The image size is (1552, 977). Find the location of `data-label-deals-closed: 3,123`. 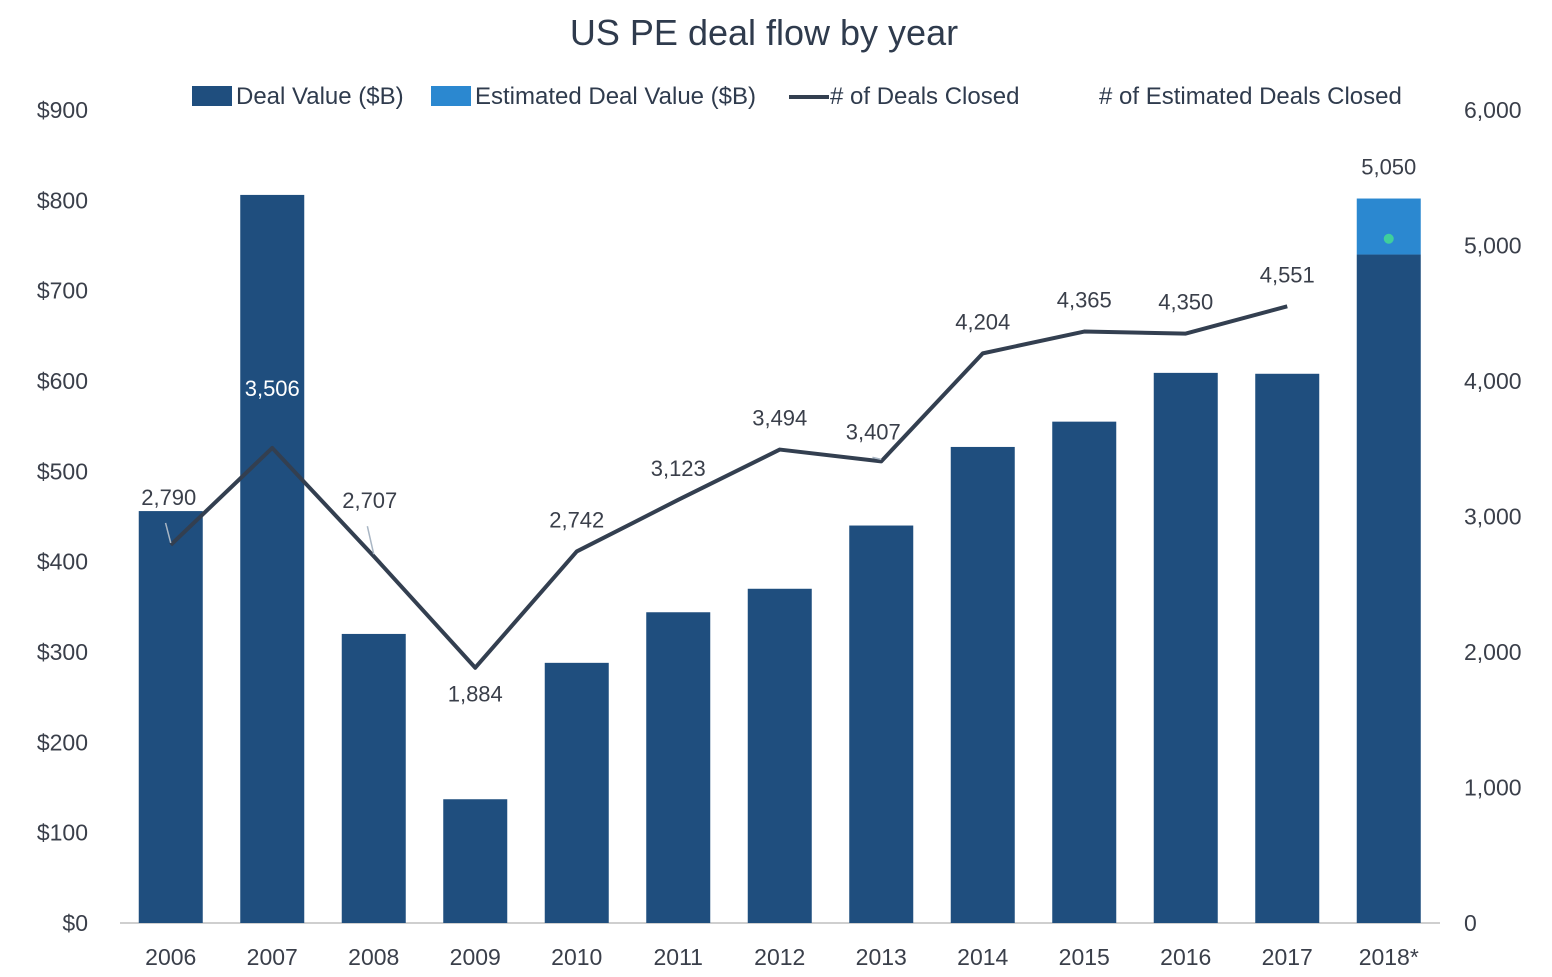

data-label-deals-closed: 3,123 is located at coordinates (678, 468).